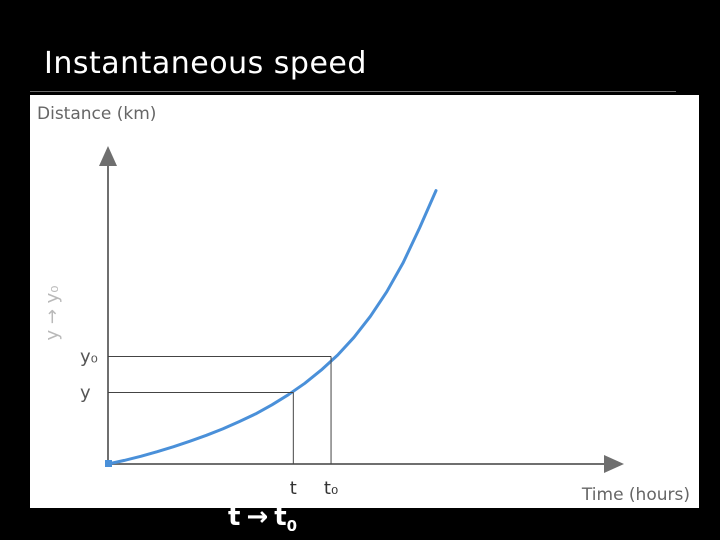  Describe the element at coordinates (280, 517) in the screenshot. I see `limit-target: t` at that location.